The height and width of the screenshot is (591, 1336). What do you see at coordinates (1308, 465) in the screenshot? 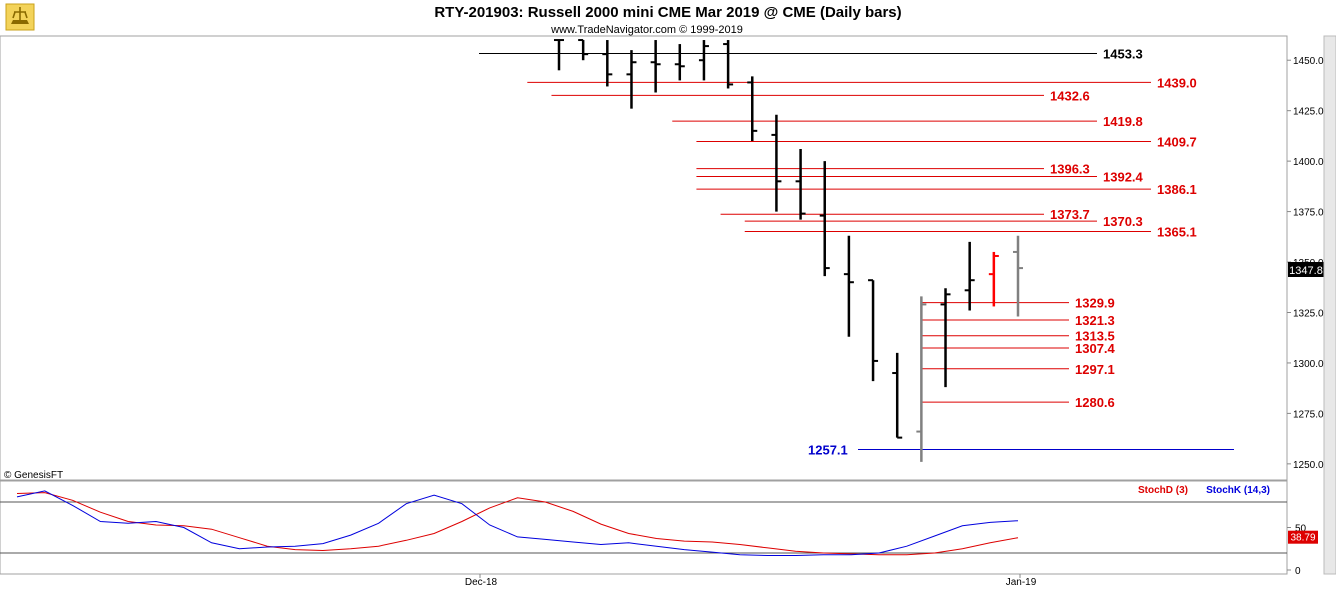
I see `price-tick-label: 1250.0` at bounding box center [1308, 465].